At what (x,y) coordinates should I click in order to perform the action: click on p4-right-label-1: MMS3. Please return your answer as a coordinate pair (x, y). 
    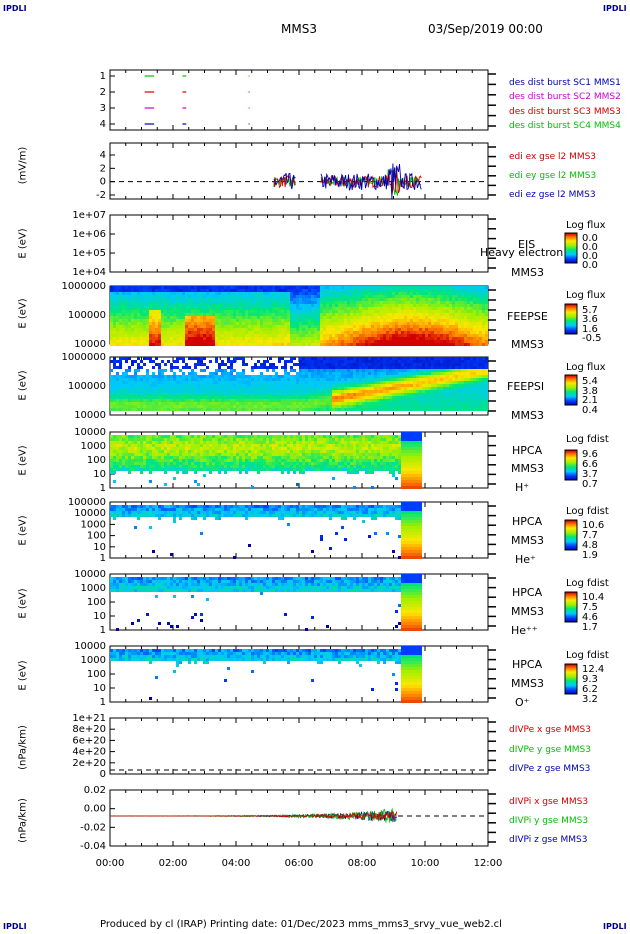
    Looking at the image, I should click on (527, 344).